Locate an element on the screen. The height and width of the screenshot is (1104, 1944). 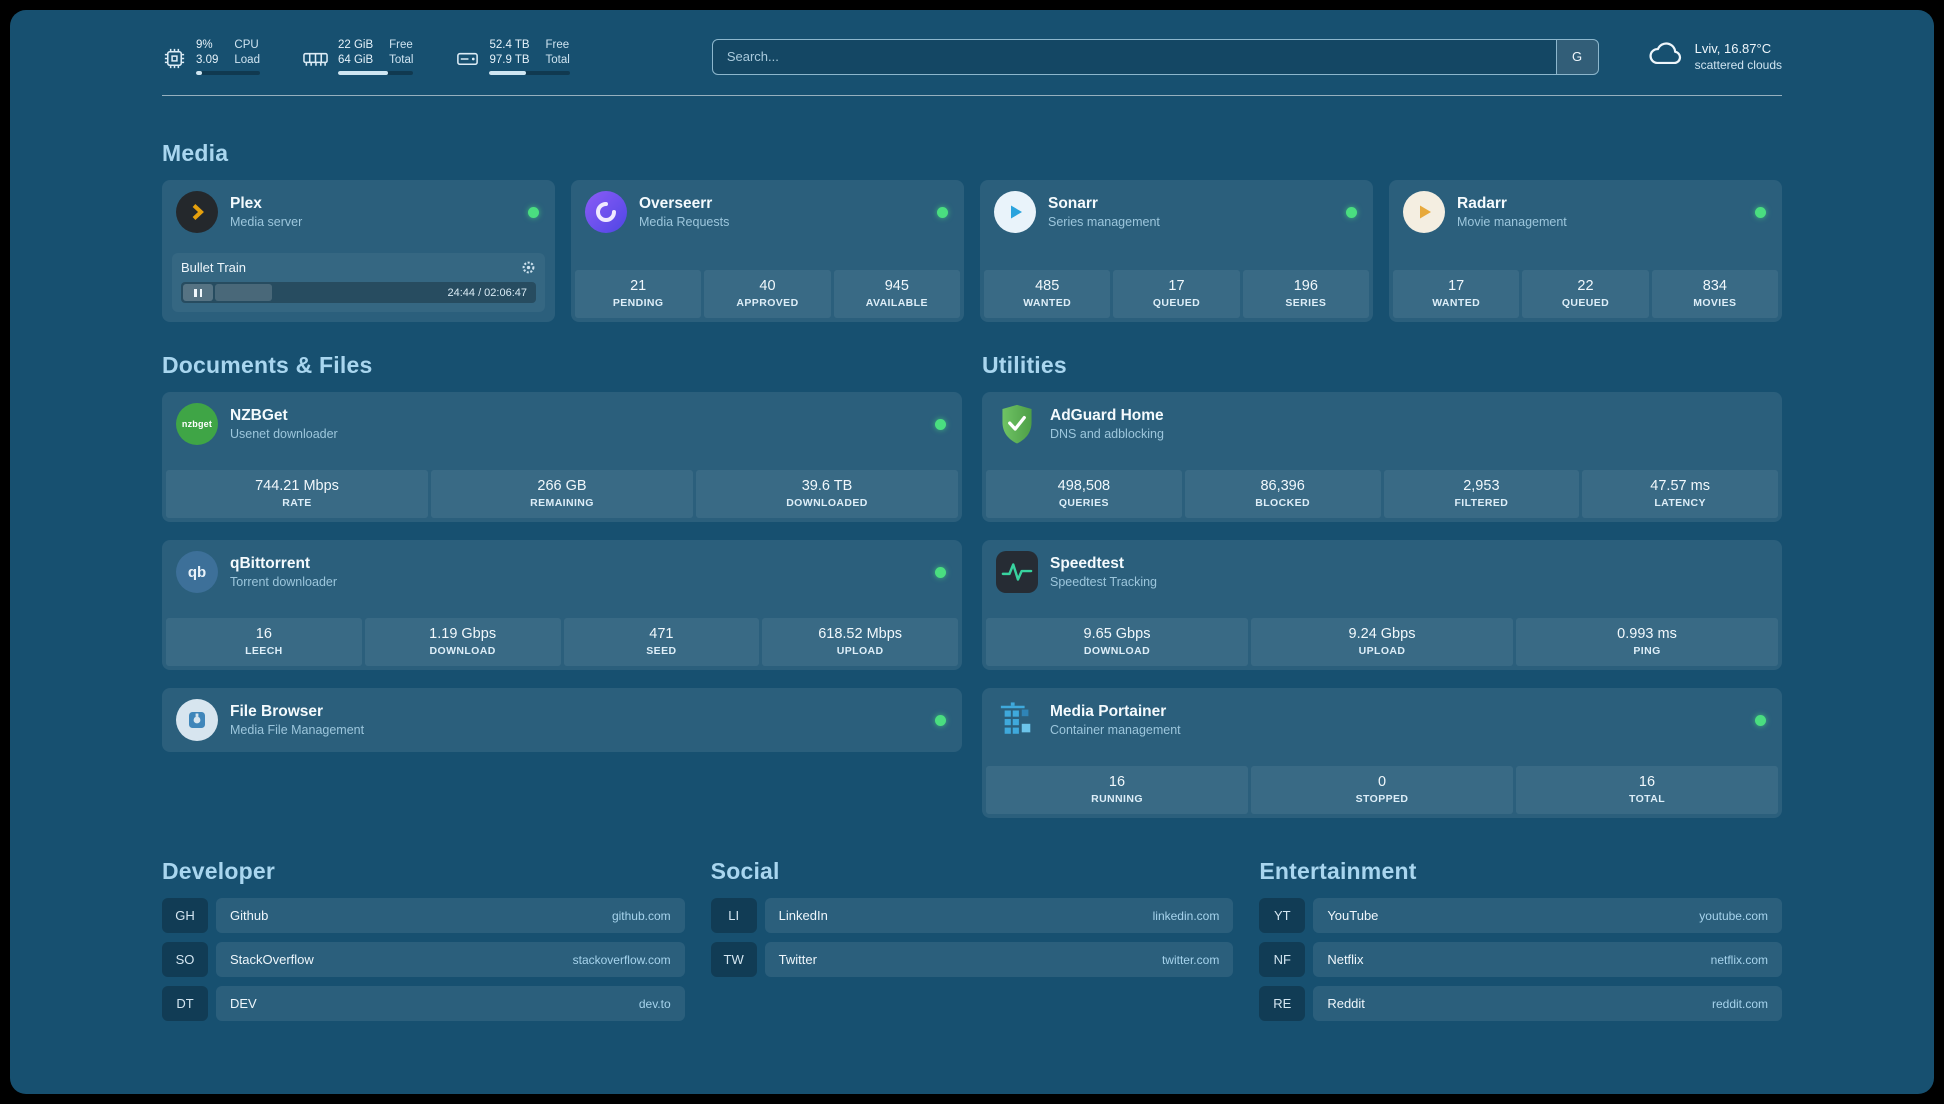
bookmark-twitter: TW Twitter twitter.com is located at coordinates (972, 959).